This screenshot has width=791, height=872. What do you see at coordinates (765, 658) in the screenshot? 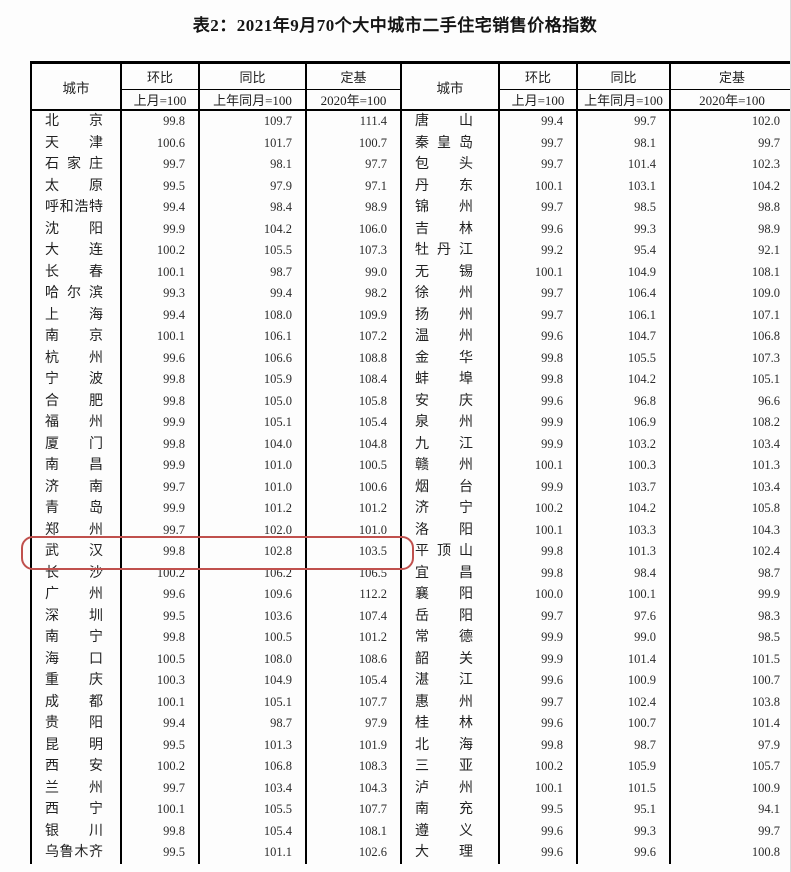
I see `value-cell: 101.5` at bounding box center [765, 658].